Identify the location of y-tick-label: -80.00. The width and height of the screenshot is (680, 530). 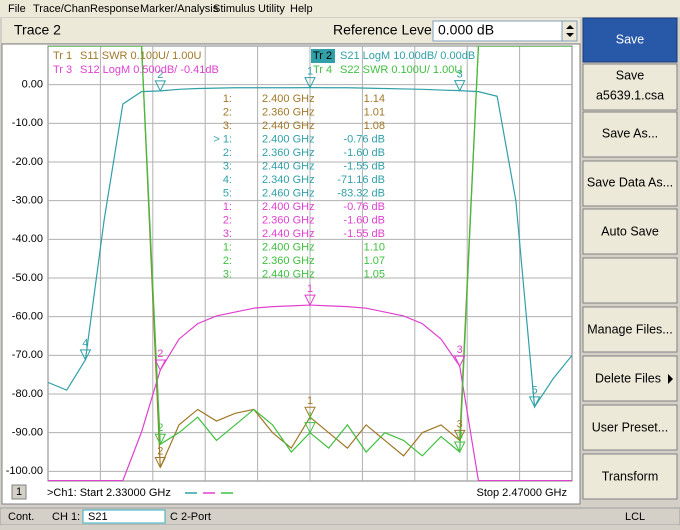
(27, 394).